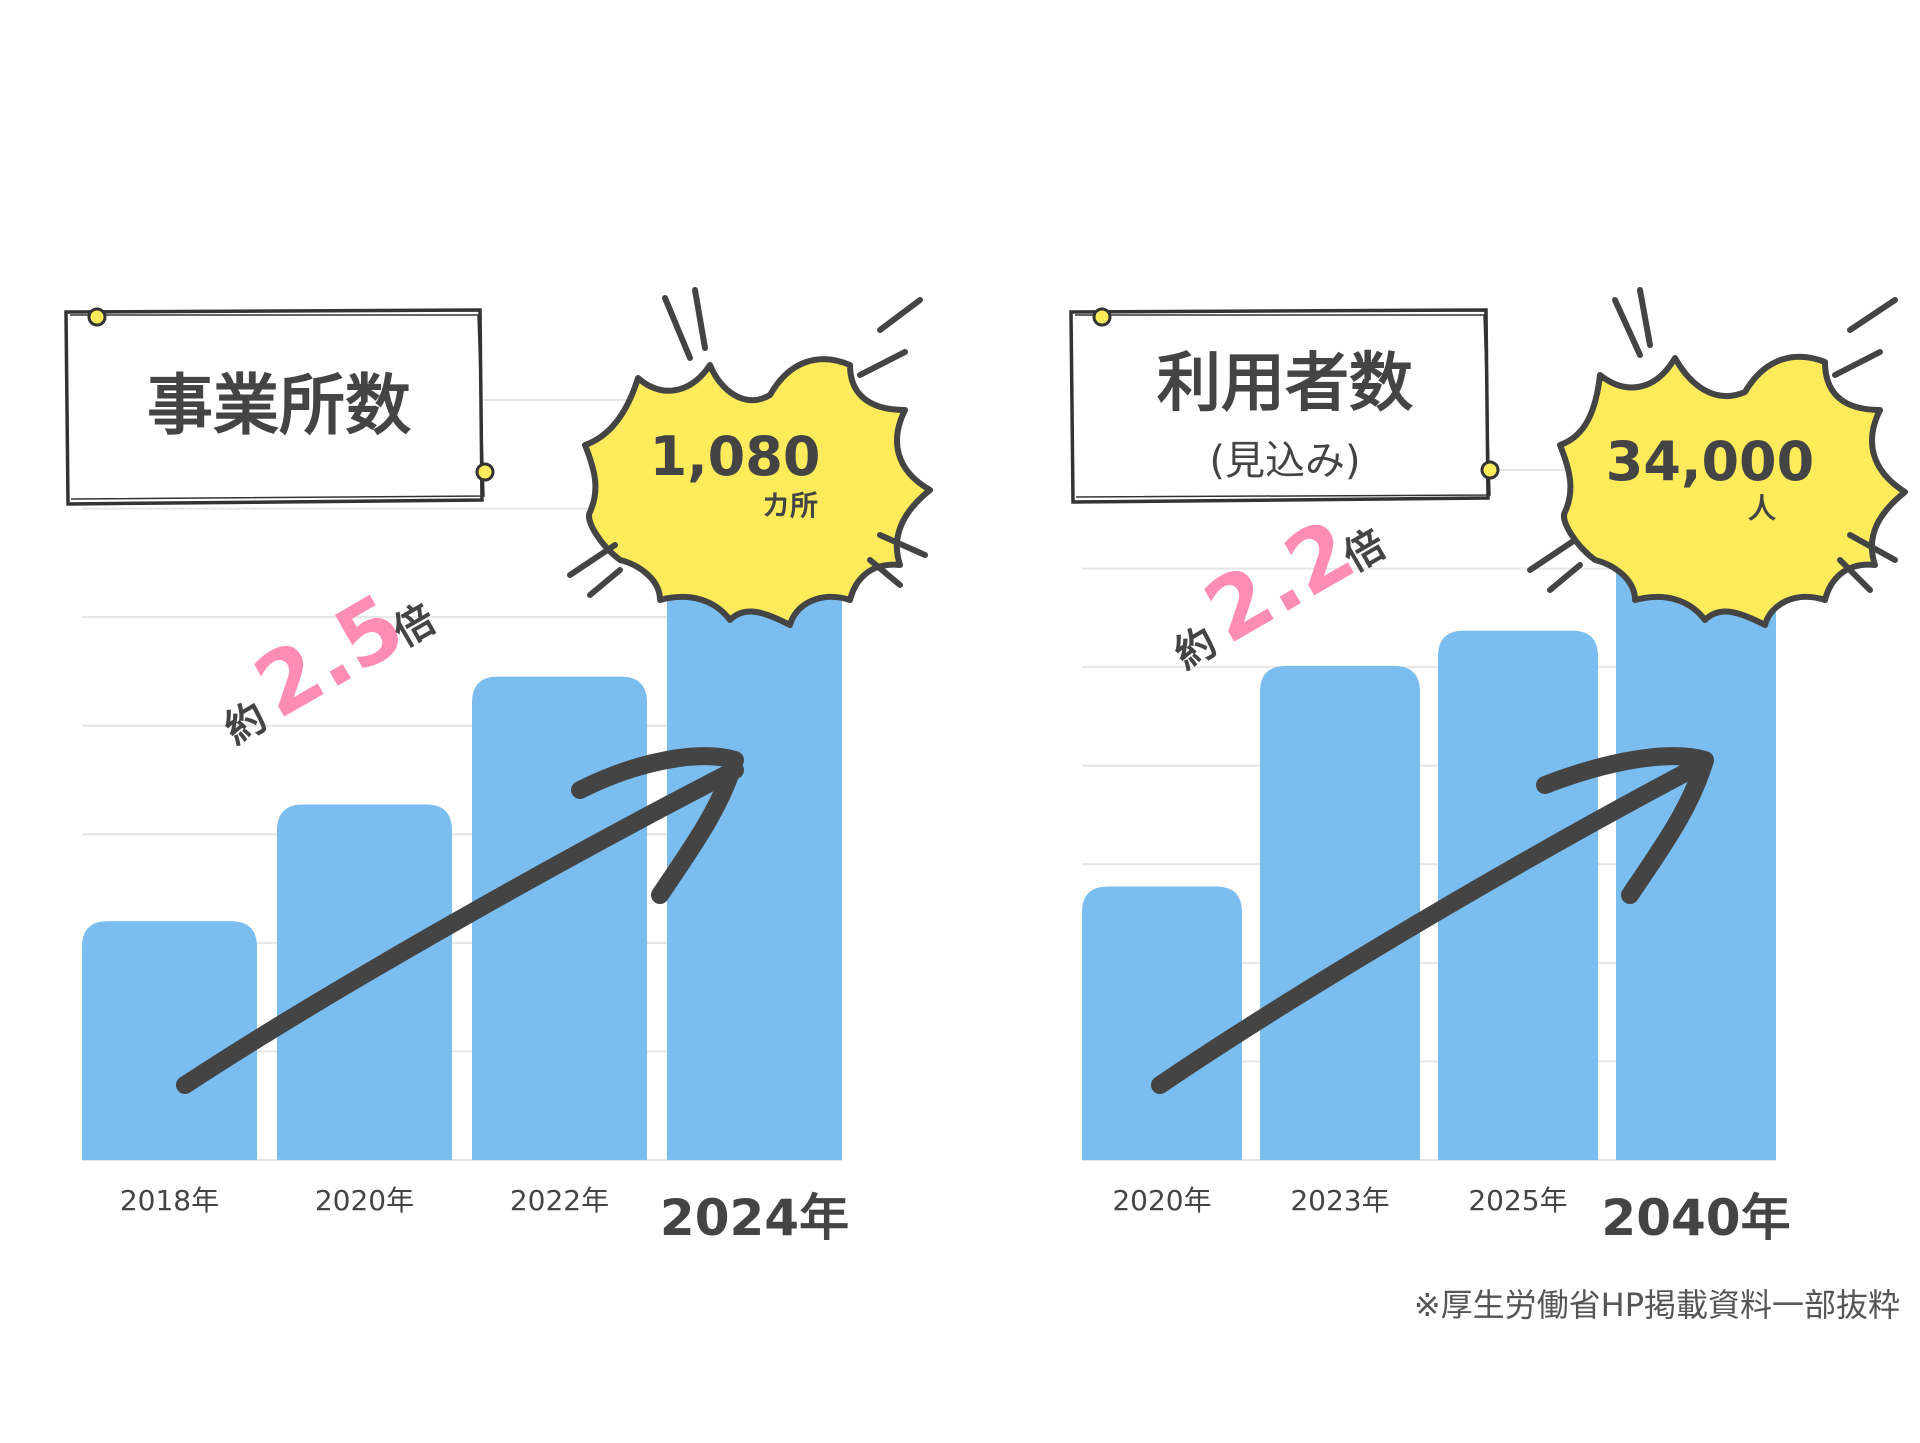  Describe the element at coordinates (1340, 912) in the screenshot. I see `bar-2023年` at that location.